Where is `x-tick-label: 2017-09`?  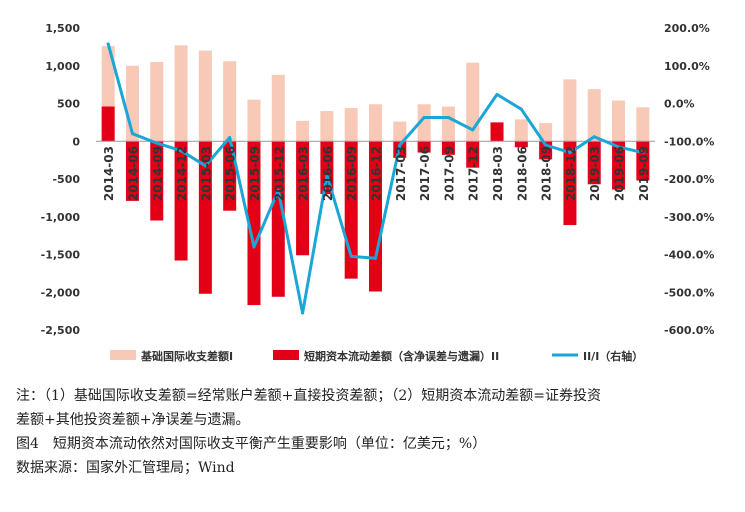
x-tick-label: 2017-09 is located at coordinates (449, 173).